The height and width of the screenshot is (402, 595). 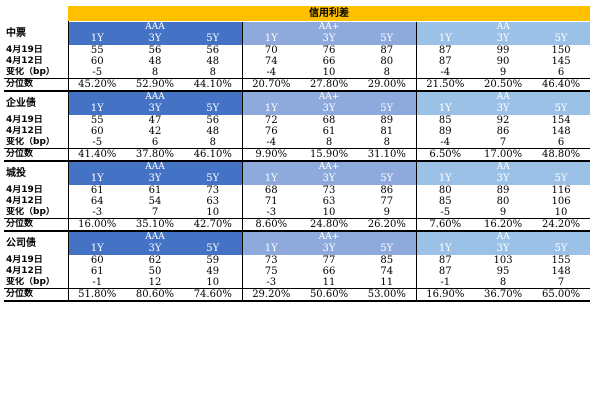 What do you see at coordinates (155, 155) in the screenshot?
I see `value-cell: 37.80%` at bounding box center [155, 155].